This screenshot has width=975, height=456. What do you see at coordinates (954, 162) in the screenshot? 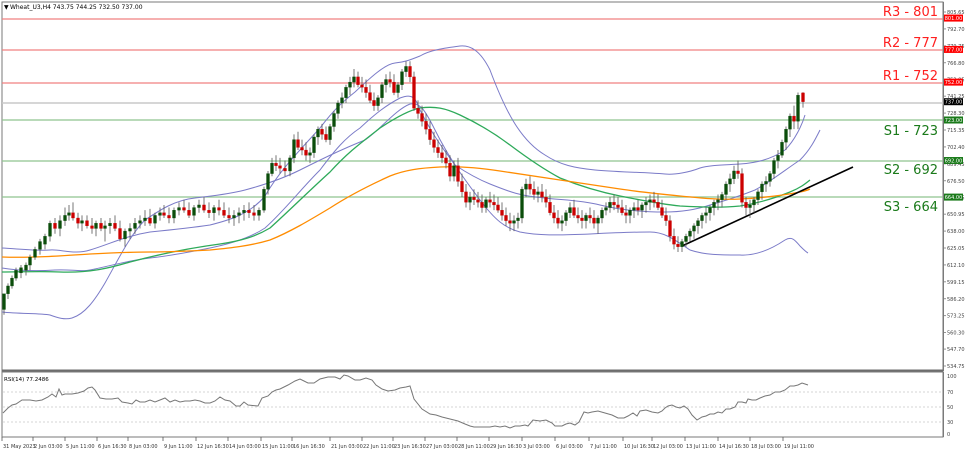
I see `price-badge-label: 692.00` at bounding box center [954, 162].